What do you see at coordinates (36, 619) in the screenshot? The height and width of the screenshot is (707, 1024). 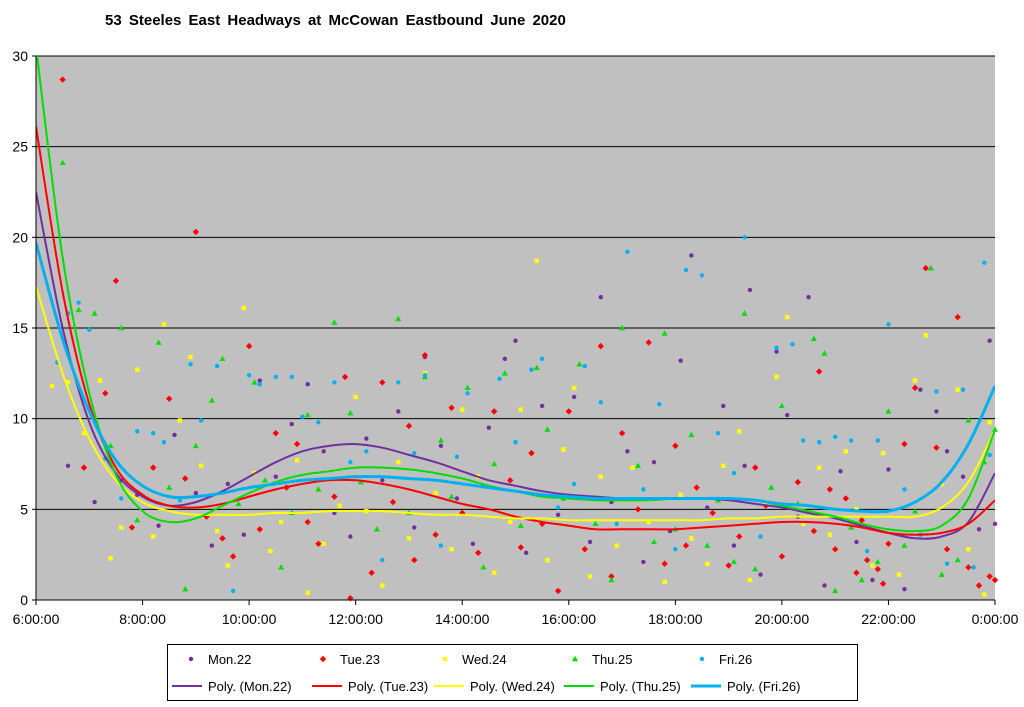 I see `x-tick-label: 6:00:00` at bounding box center [36, 619].